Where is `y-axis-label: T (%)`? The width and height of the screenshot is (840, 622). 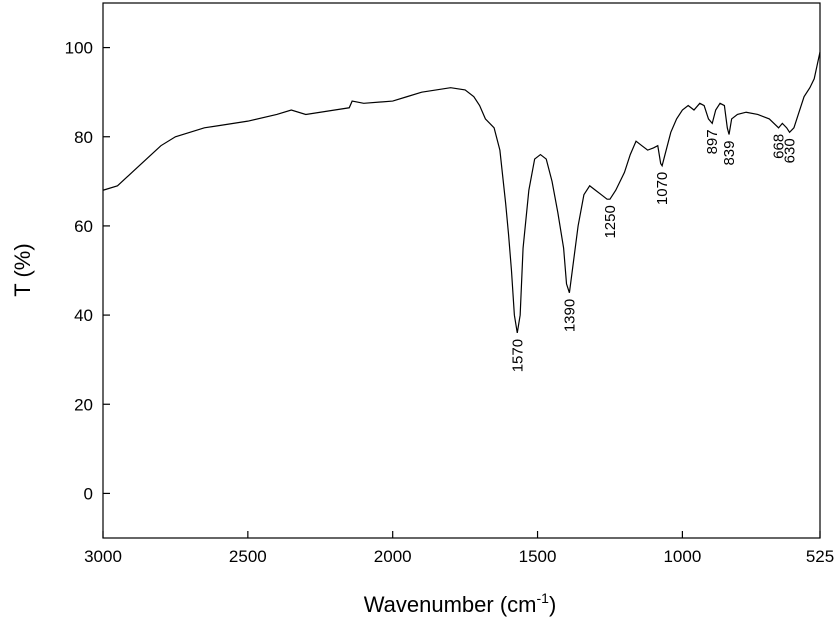 y-axis-label: T (%) is located at coordinates (22, 269).